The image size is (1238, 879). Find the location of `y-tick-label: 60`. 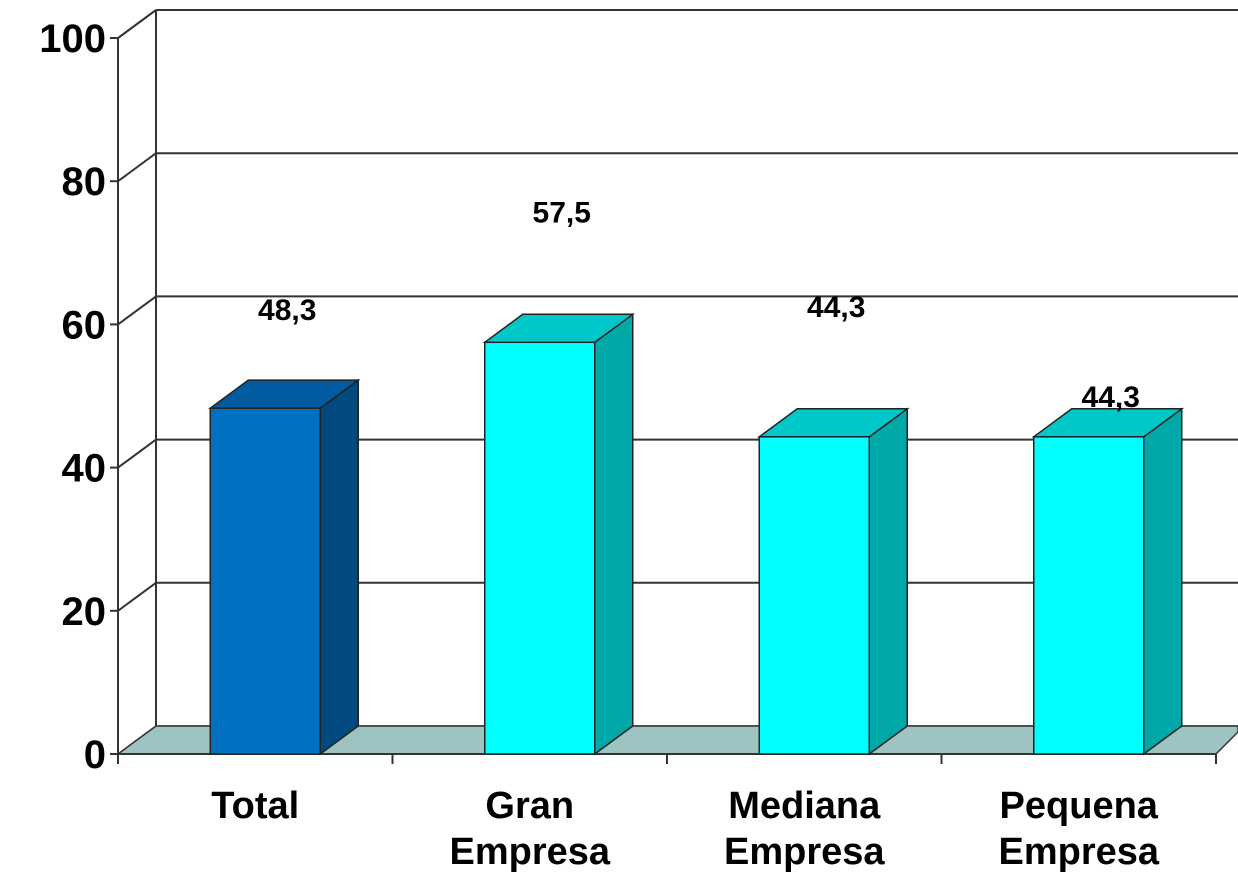

y-tick-label: 60 is located at coordinates (84, 325).